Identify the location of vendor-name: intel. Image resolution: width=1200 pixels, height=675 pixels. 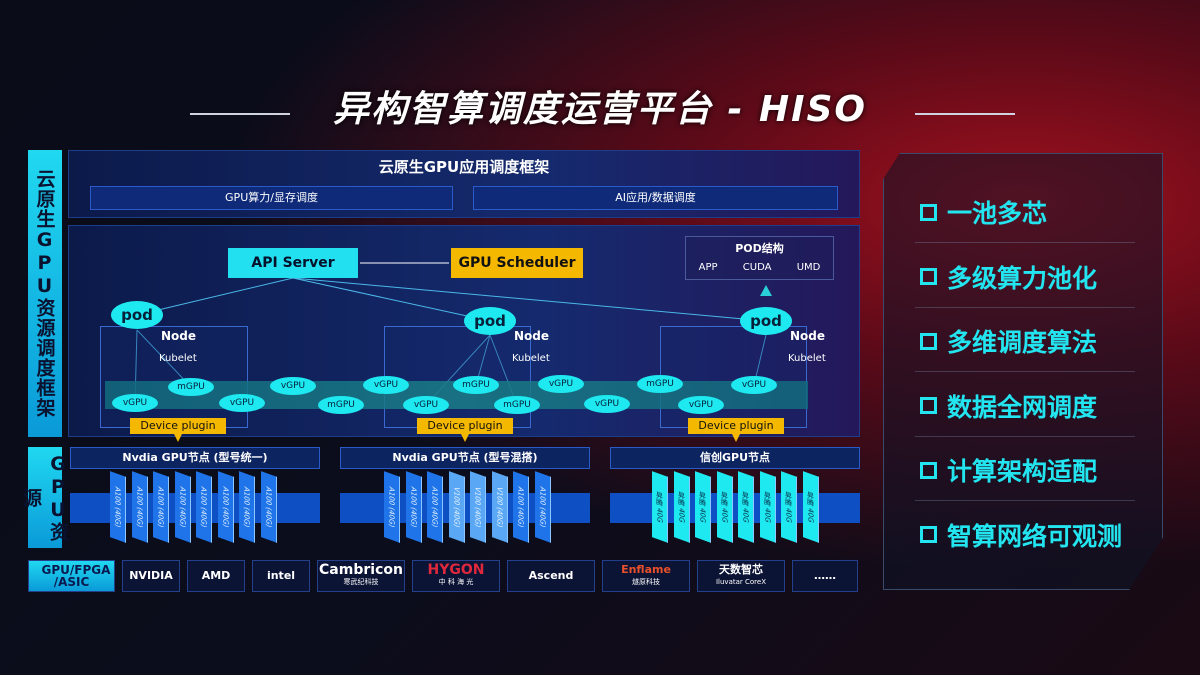
(281, 575).